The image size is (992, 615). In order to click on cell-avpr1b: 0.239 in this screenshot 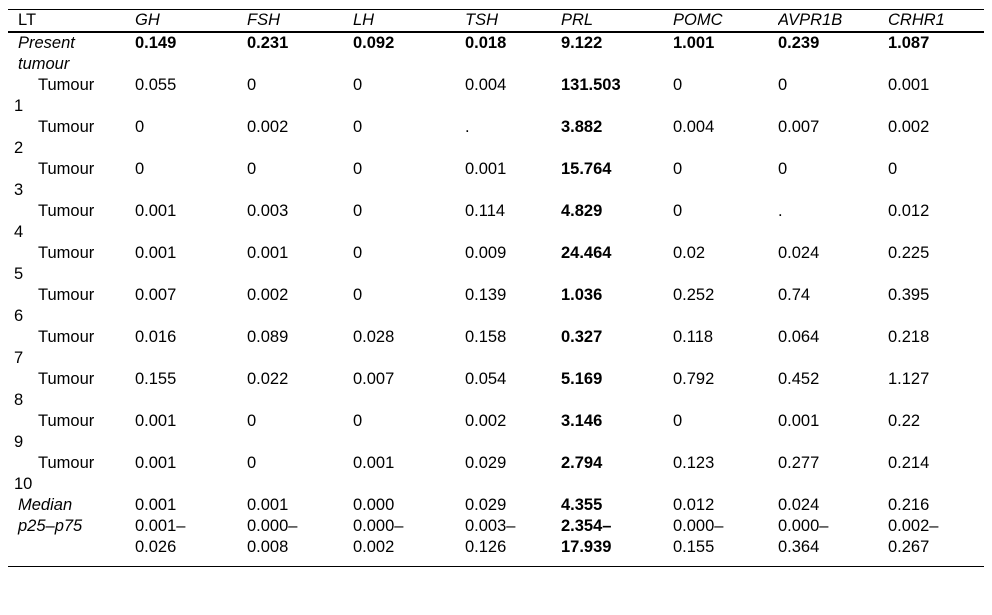, I will do `click(799, 43)`.